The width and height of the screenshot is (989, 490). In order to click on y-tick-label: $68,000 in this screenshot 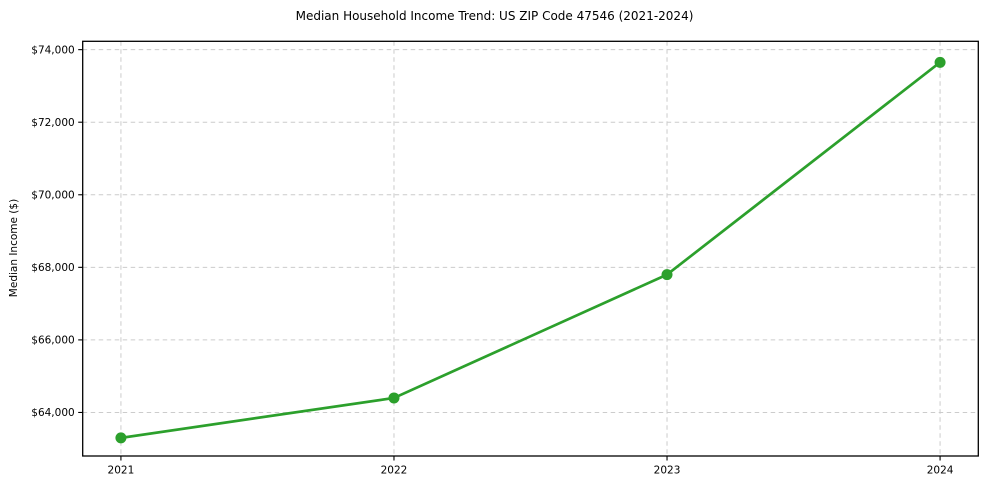, I will do `click(52, 268)`.